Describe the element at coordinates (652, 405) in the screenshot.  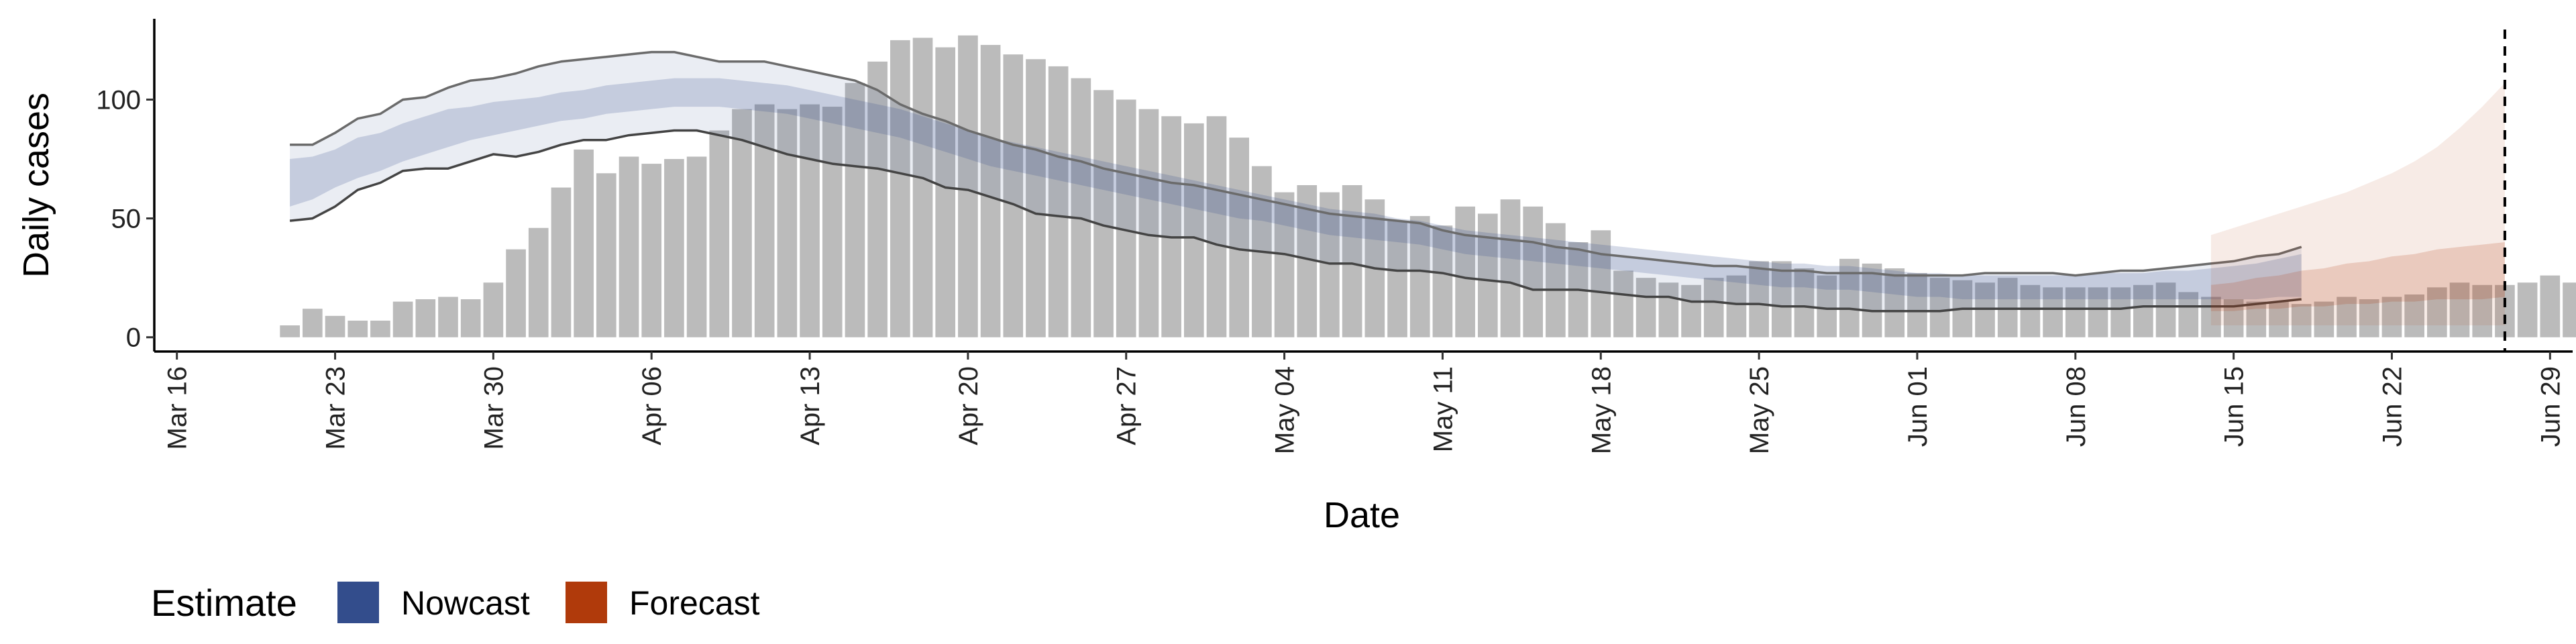
I see `x-tick-label: Apr 06` at that location.